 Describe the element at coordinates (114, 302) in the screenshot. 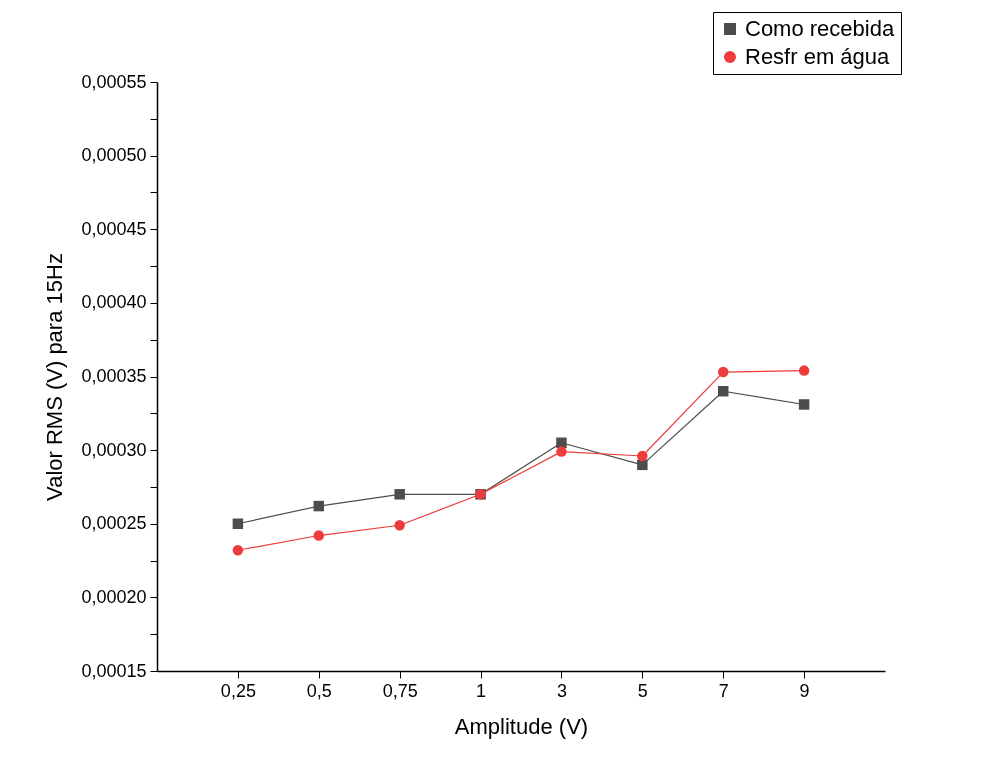

I see `y-tick-label: 0,00040` at that location.